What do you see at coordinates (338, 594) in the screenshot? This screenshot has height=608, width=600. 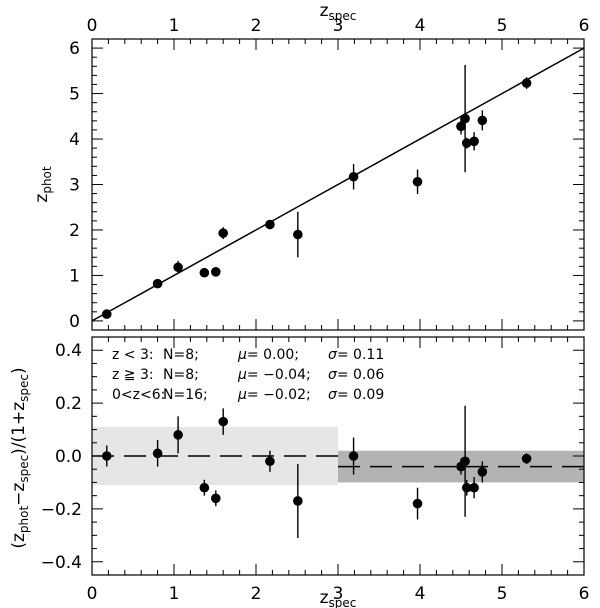 I see `bottom-xtick-label: 3` at bounding box center [338, 594].